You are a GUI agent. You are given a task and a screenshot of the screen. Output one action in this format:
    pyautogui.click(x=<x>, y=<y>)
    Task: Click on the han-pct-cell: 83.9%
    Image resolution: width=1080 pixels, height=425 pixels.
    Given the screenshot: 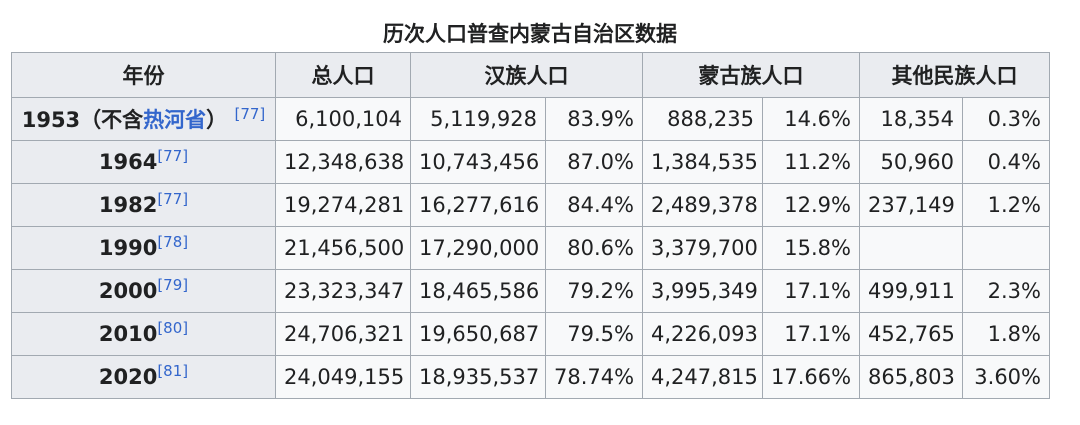 What is the action you would take?
    pyautogui.click(x=594, y=119)
    